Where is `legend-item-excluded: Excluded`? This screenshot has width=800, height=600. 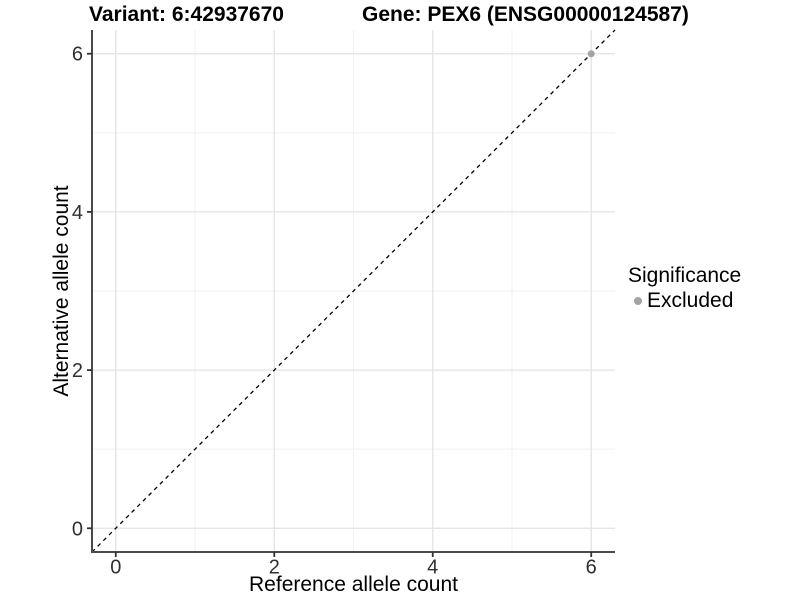
legend-item-excluded: Excluded is located at coordinates (684, 301).